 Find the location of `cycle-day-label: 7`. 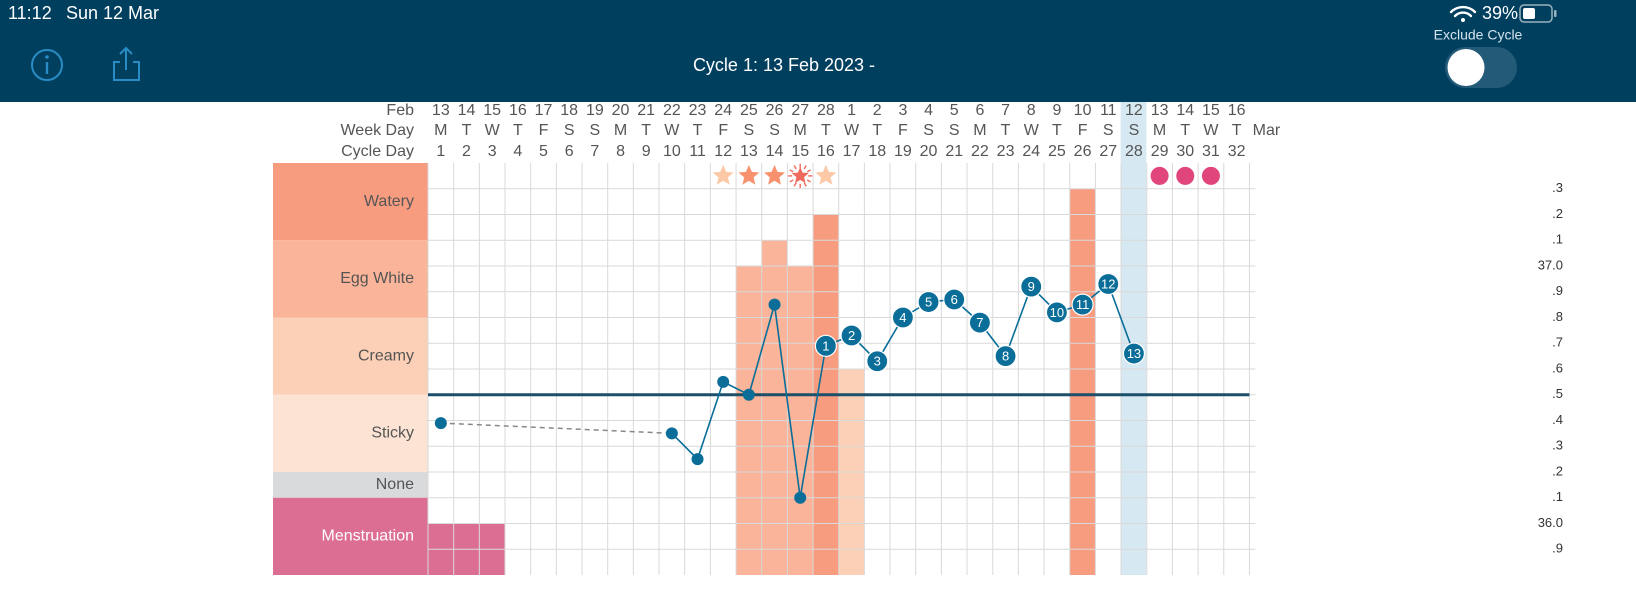

cycle-day-label: 7 is located at coordinates (594, 151).